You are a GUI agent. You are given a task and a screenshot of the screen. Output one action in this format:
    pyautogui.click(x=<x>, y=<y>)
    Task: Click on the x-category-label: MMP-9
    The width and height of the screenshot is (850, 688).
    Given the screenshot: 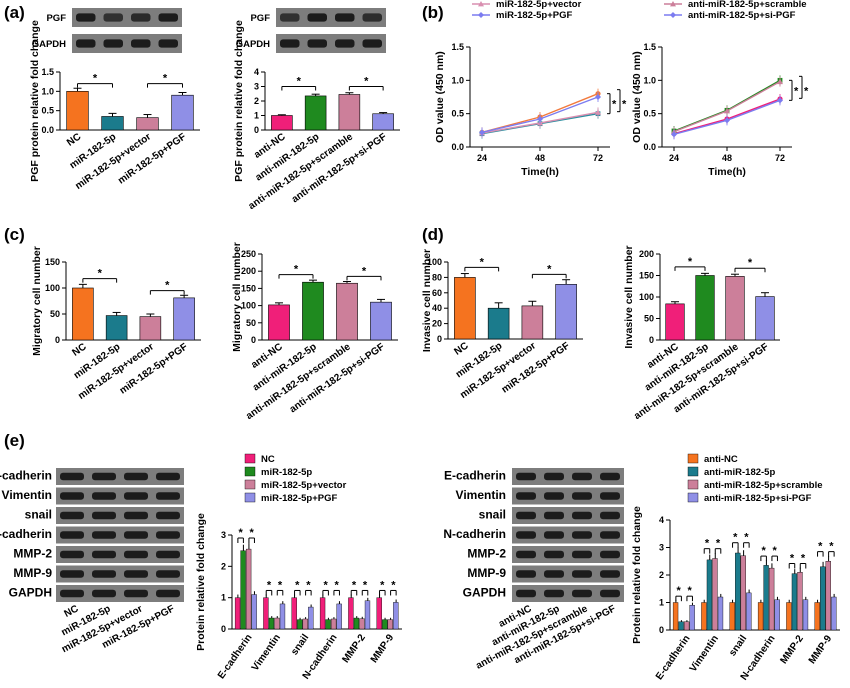 What is the action you would take?
    pyautogui.click(x=383, y=648)
    